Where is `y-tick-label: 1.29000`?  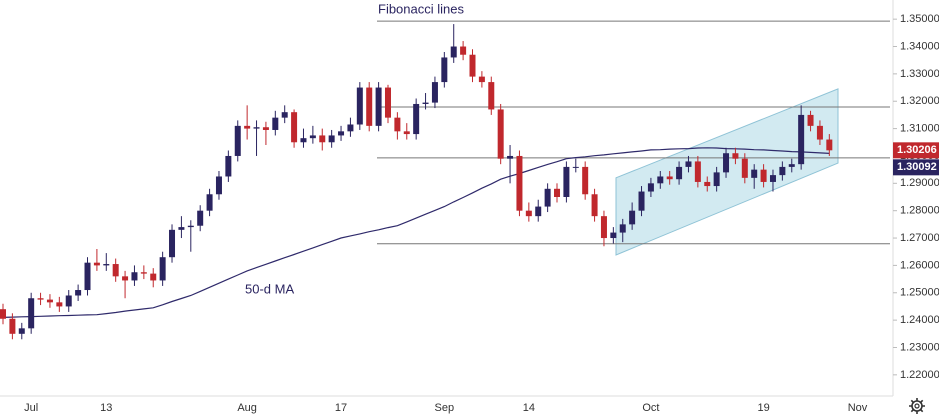
y-tick-label: 1.29000 is located at coordinates (919, 183).